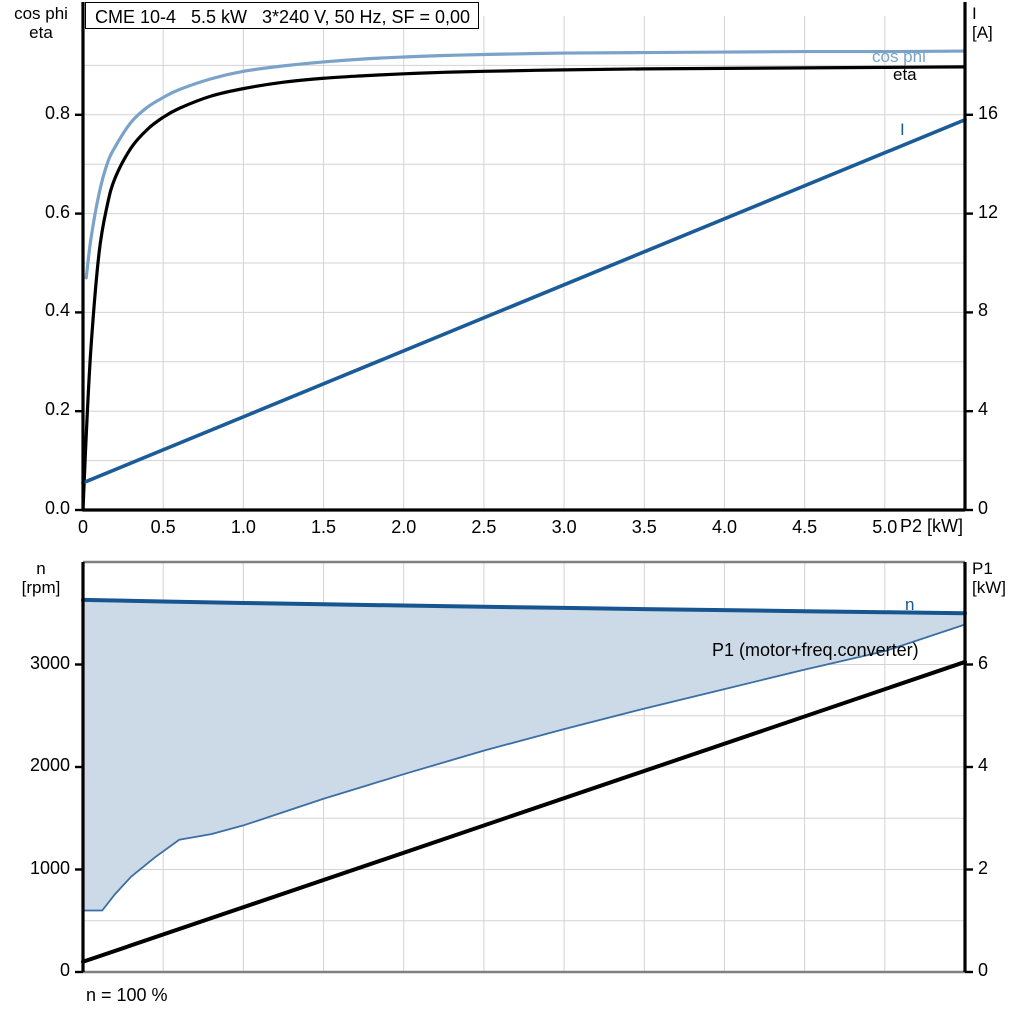 This screenshot has width=1024, height=1024. What do you see at coordinates (57, 310) in the screenshot?
I see `axis-tick-label: 0.4` at bounding box center [57, 310].